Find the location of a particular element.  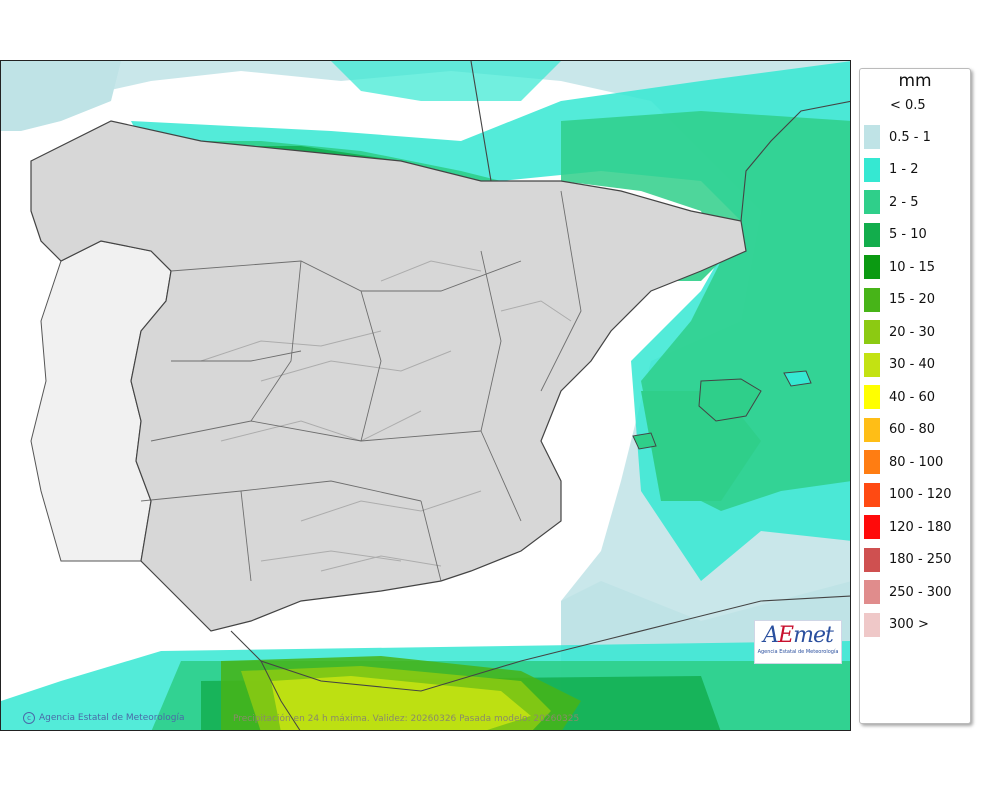

coast-france is located at coordinates (660, 141).